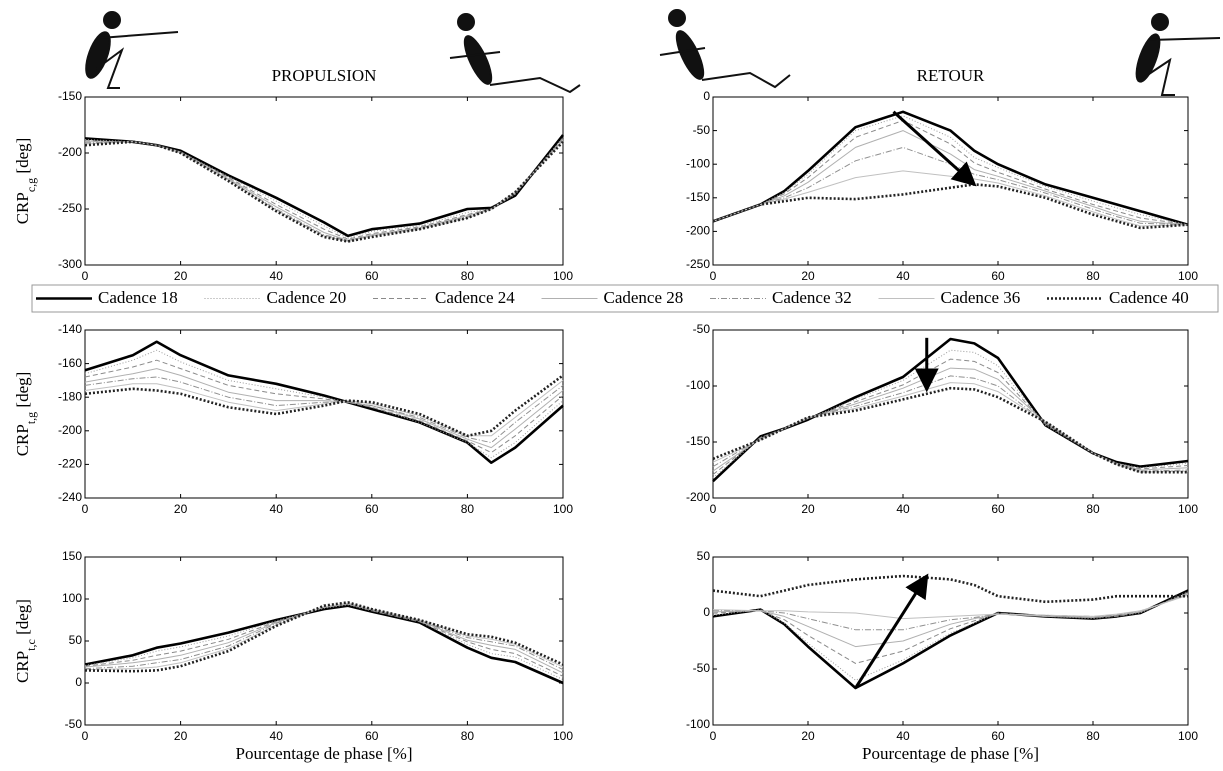  I want to click on y-axis-label: CRPc,g [deg], so click(25, 181).